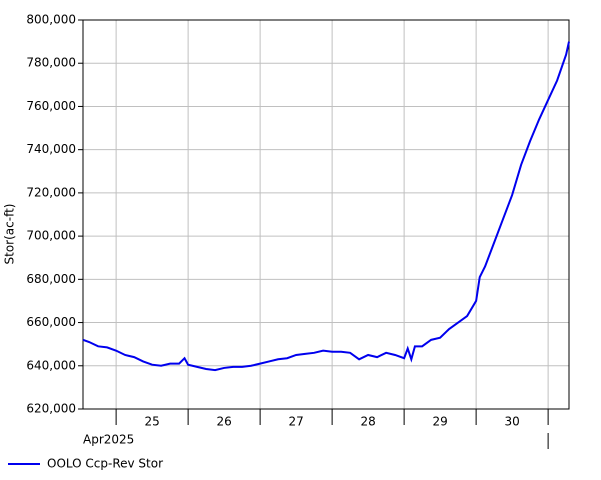 Image resolution: width=601 pixels, height=480 pixels. What do you see at coordinates (51, 236) in the screenshot?
I see `y-tick-label: 700,000` at bounding box center [51, 236].